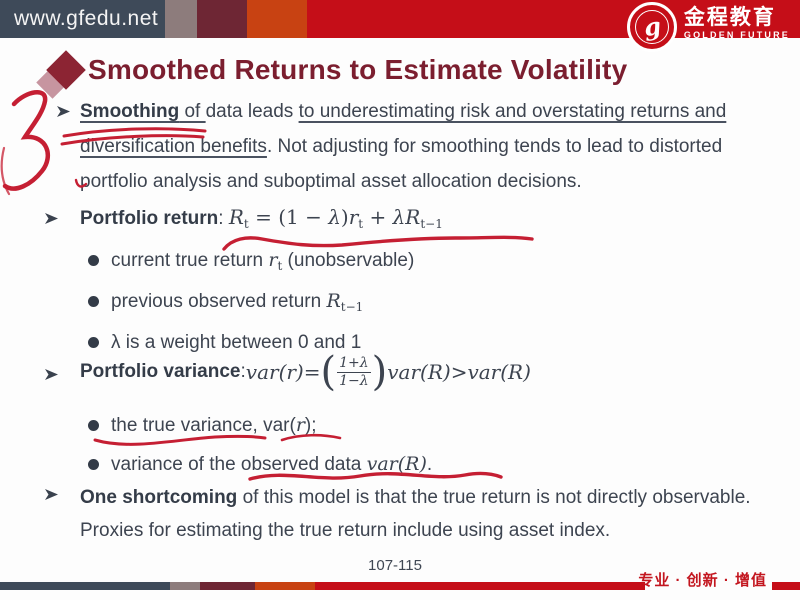  What do you see at coordinates (310, 425) in the screenshot?
I see `point-text-after: );` at bounding box center [310, 425].